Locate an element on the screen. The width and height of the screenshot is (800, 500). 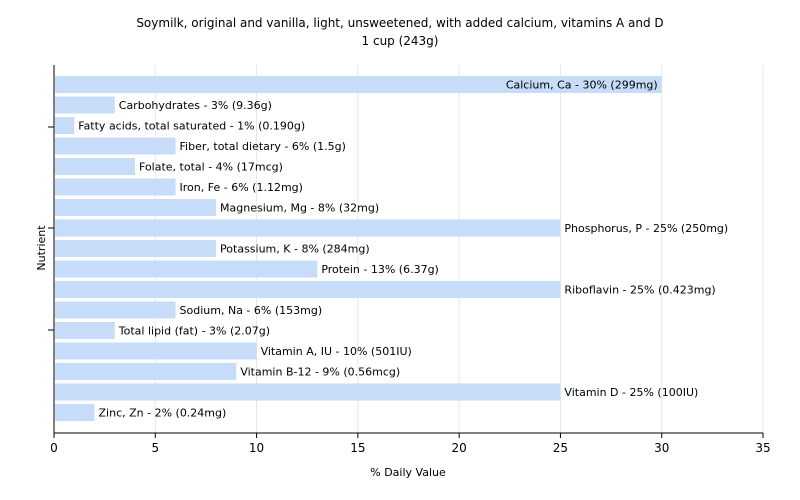
x-tick-label: 10 is located at coordinates (256, 448).